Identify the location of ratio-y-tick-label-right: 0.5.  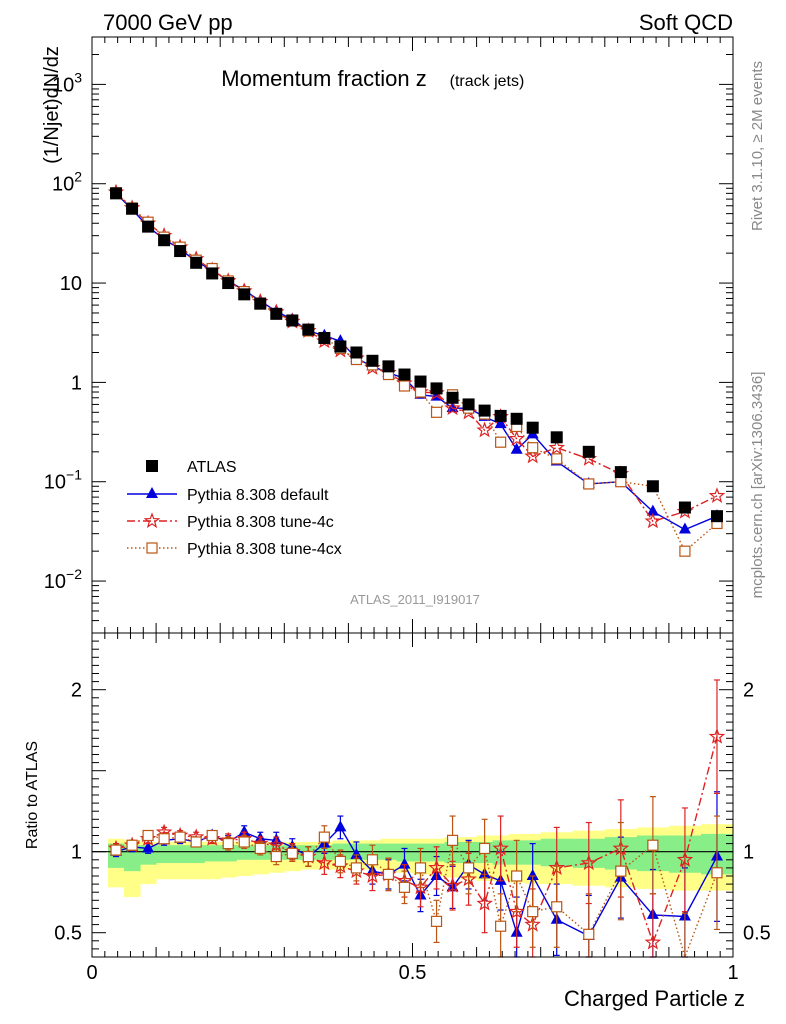
(757, 934).